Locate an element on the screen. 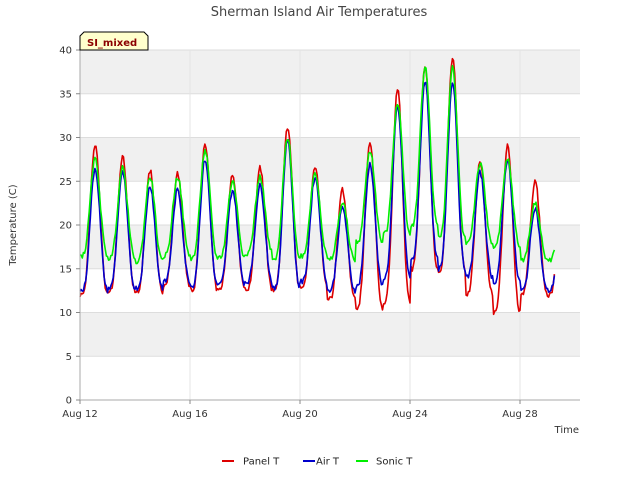 The image size is (640, 480). station-badge: SI_mixed is located at coordinates (114, 41).